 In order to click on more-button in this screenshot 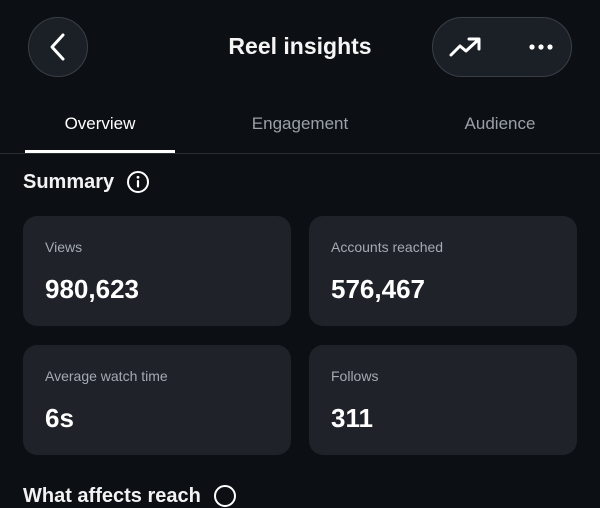, I will do `click(541, 47)`.